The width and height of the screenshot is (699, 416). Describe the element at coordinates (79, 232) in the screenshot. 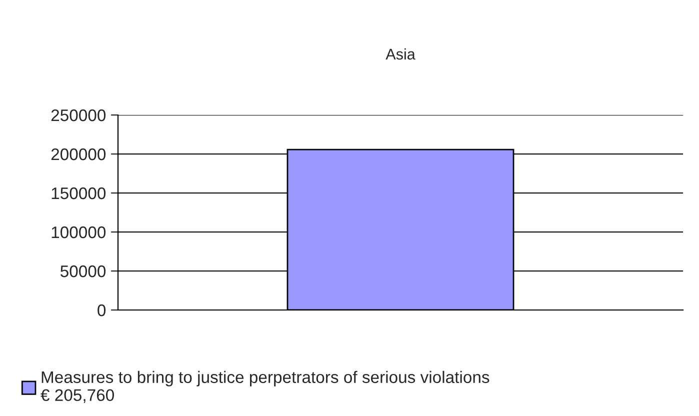

I see `y-tick-label: 100000` at that location.